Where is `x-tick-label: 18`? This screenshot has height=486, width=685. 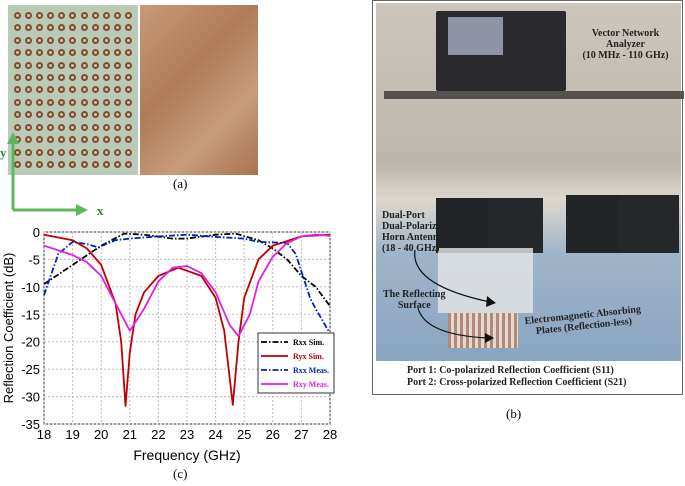 x-tick-label: 18 is located at coordinates (44, 434).